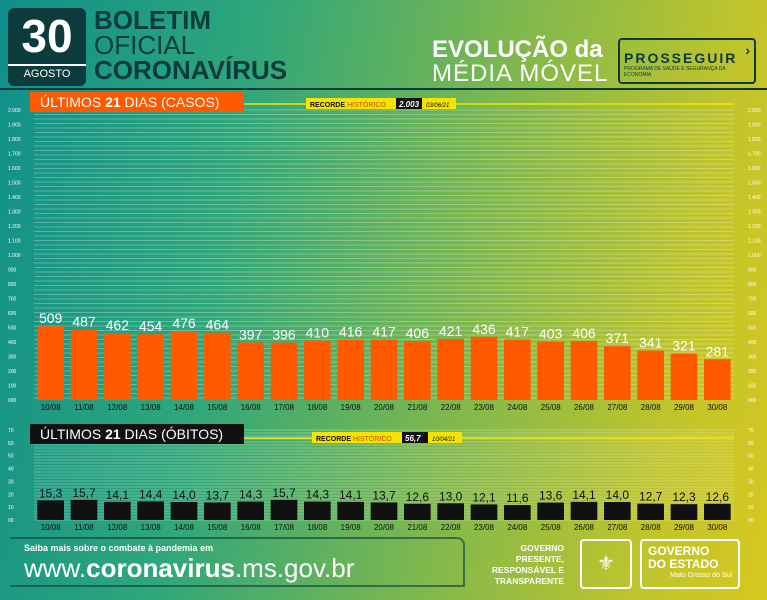  What do you see at coordinates (717, 407) in the screenshot?
I see `x-tick-label: 30/08` at bounding box center [717, 407].